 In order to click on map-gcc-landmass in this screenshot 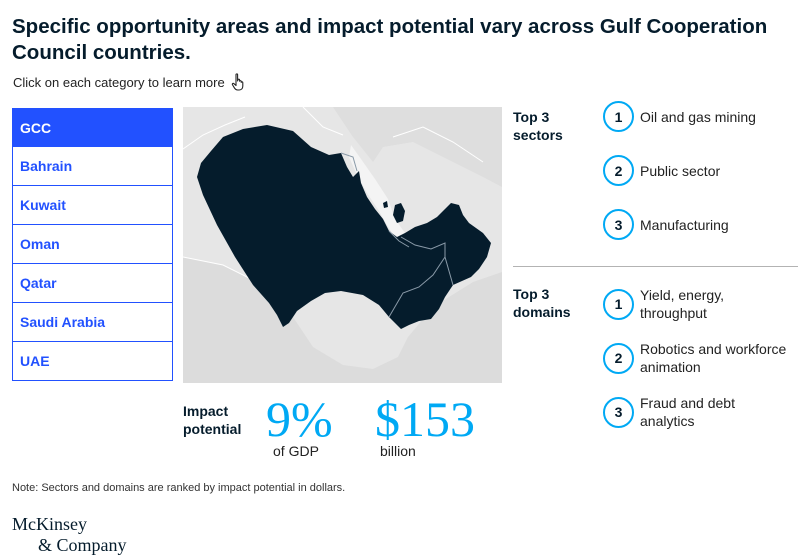, I will do `click(344, 227)`.